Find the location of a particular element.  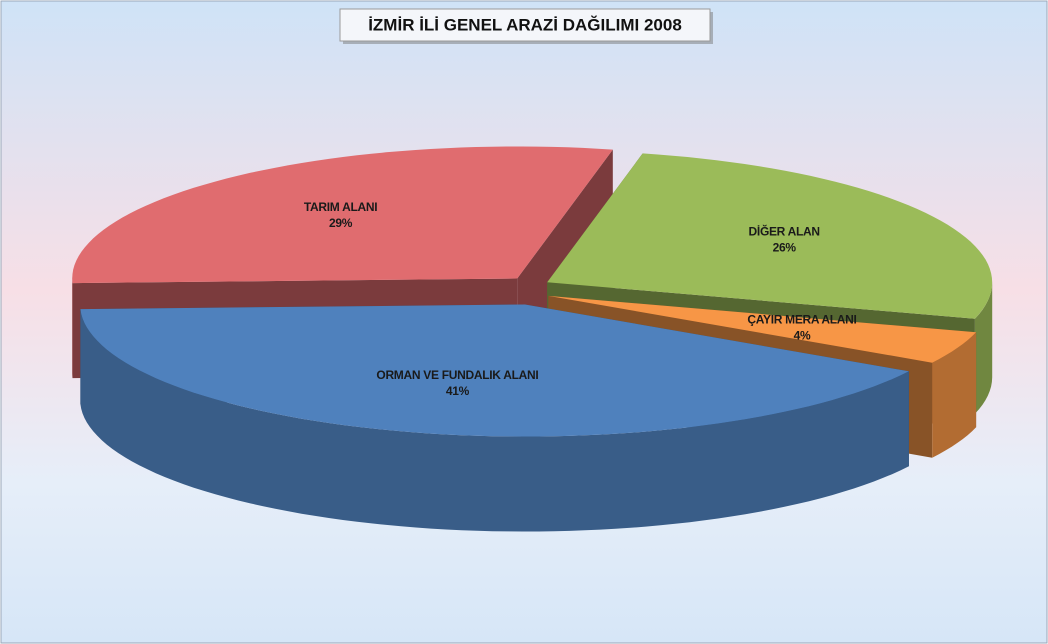

data-label-name: DİĞER ALAN is located at coordinates (784, 231).